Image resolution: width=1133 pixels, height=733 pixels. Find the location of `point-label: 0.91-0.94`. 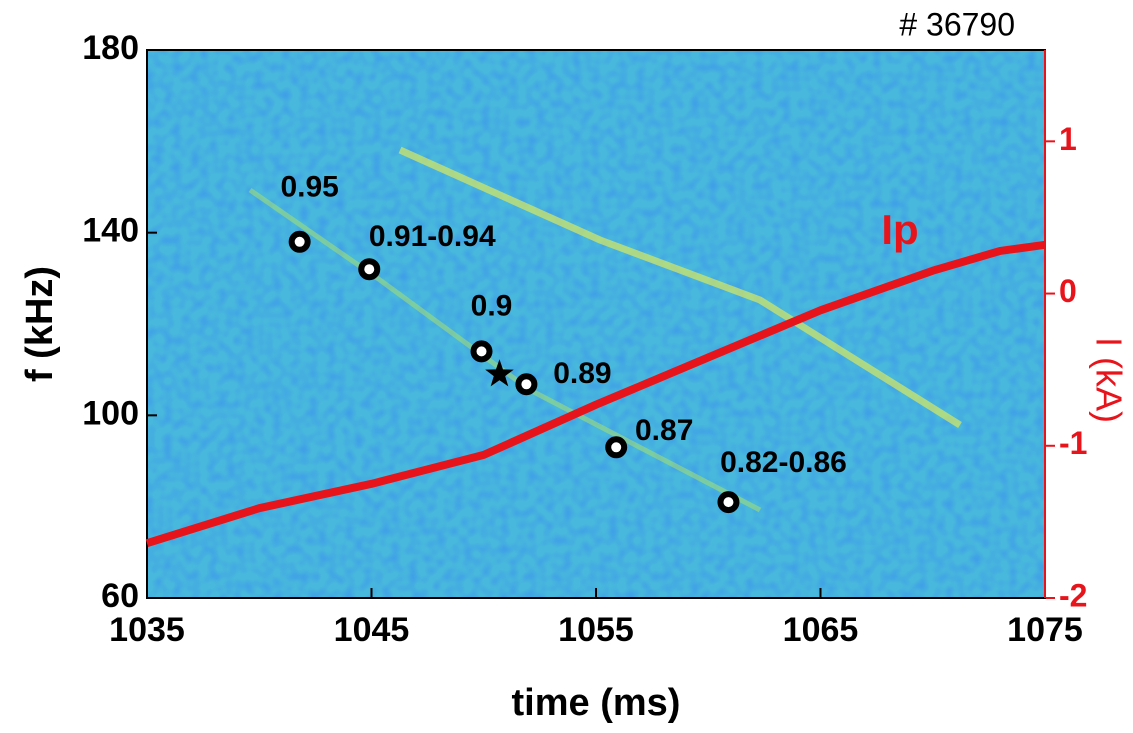

point-label: 0.91-0.94 is located at coordinates (432, 236).